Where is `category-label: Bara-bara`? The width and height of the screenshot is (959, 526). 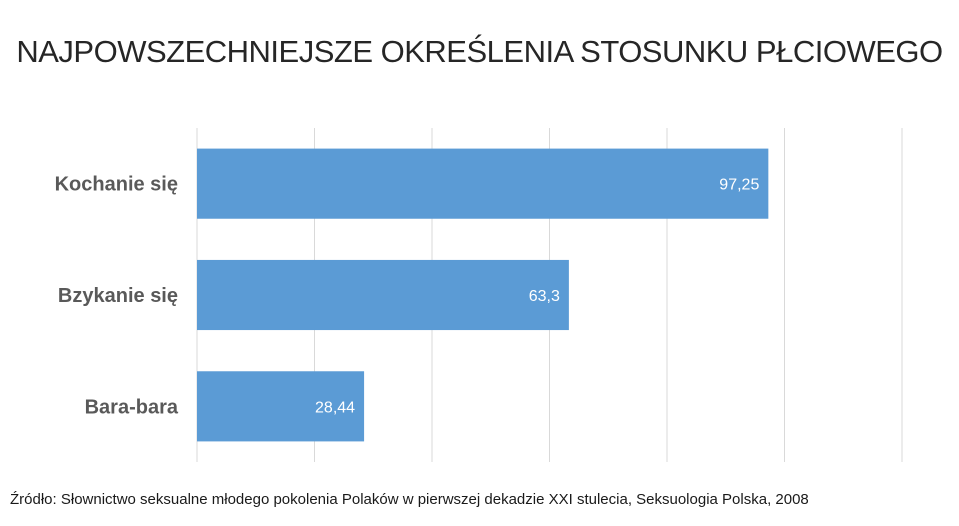 category-label: Bara-bara is located at coordinates (132, 407).